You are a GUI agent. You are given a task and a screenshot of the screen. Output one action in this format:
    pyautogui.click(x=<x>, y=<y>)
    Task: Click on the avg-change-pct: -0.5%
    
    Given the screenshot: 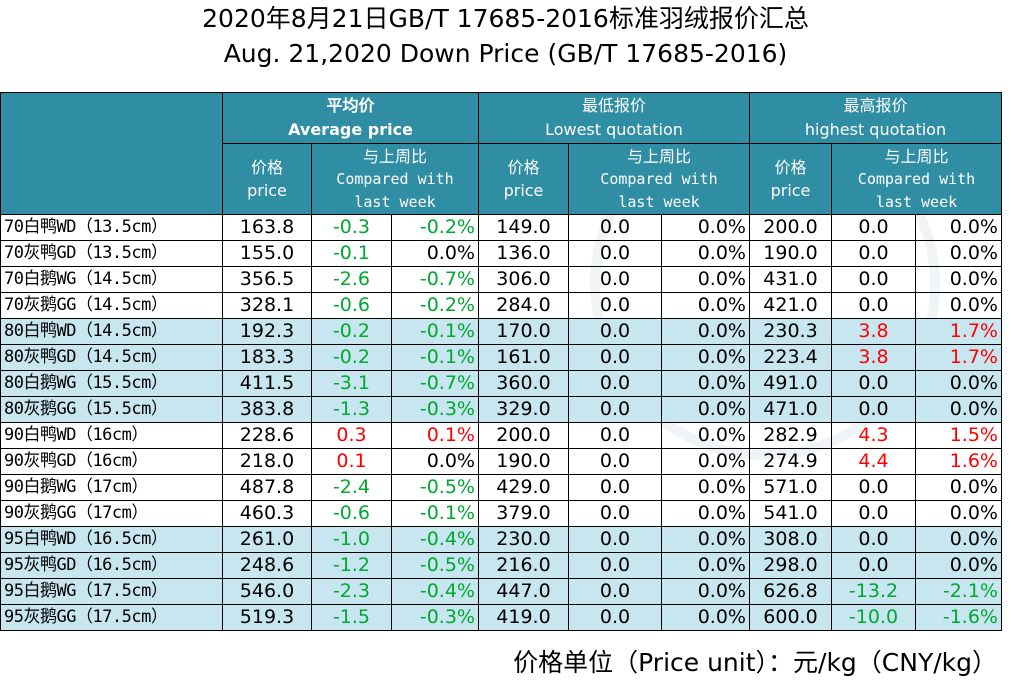 What is the action you would take?
    pyautogui.click(x=435, y=565)
    